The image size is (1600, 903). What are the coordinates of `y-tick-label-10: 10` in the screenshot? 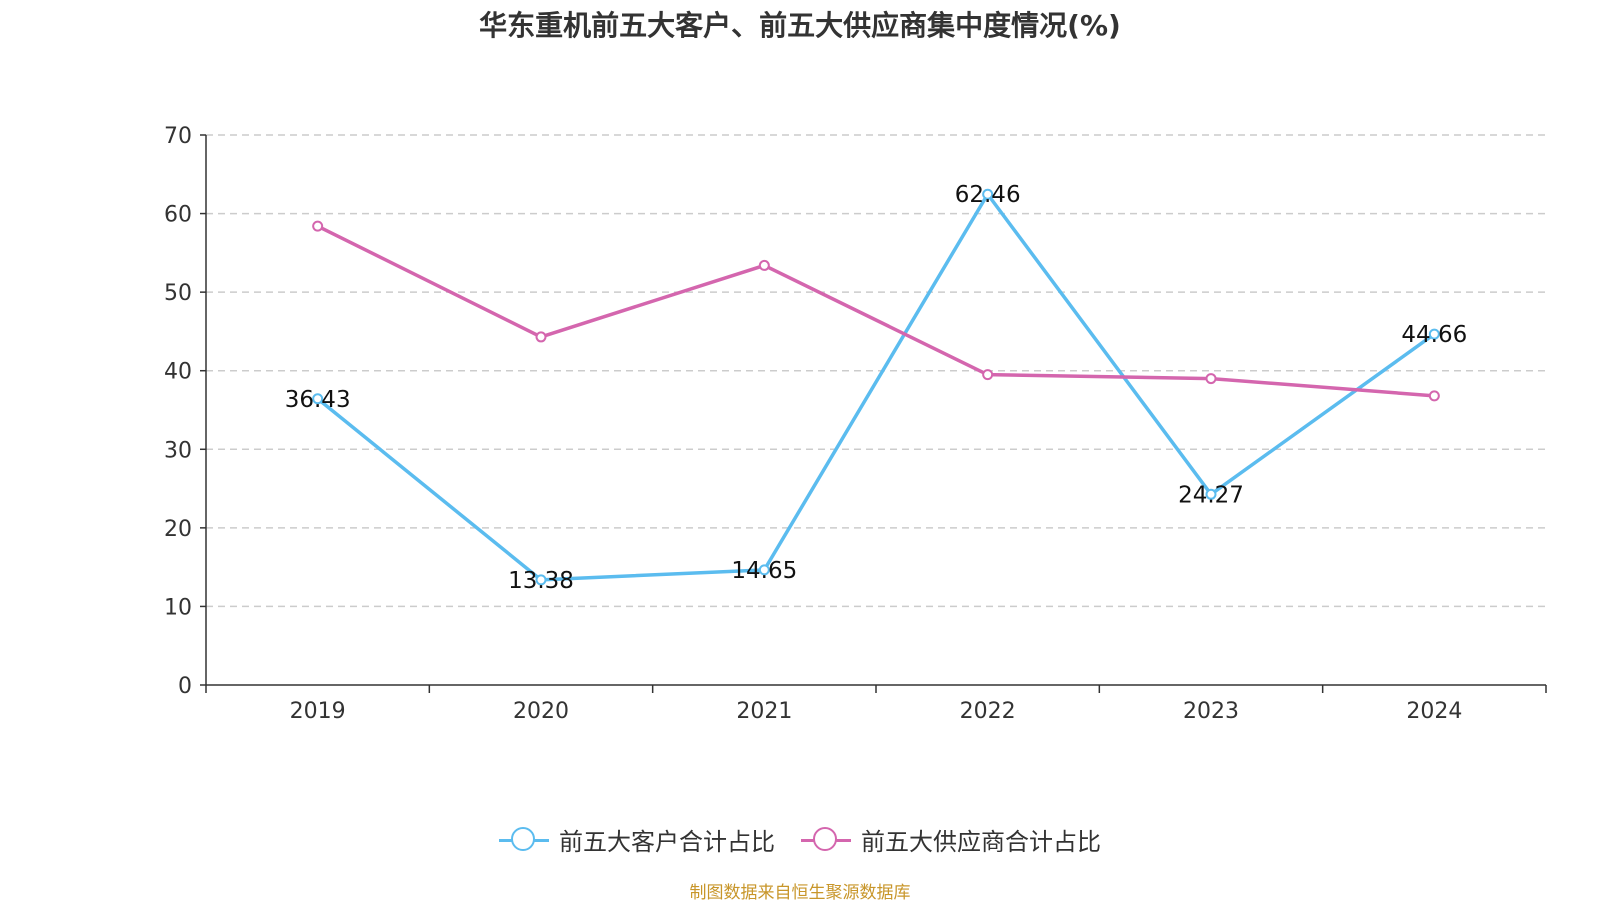 It's located at (178, 607).